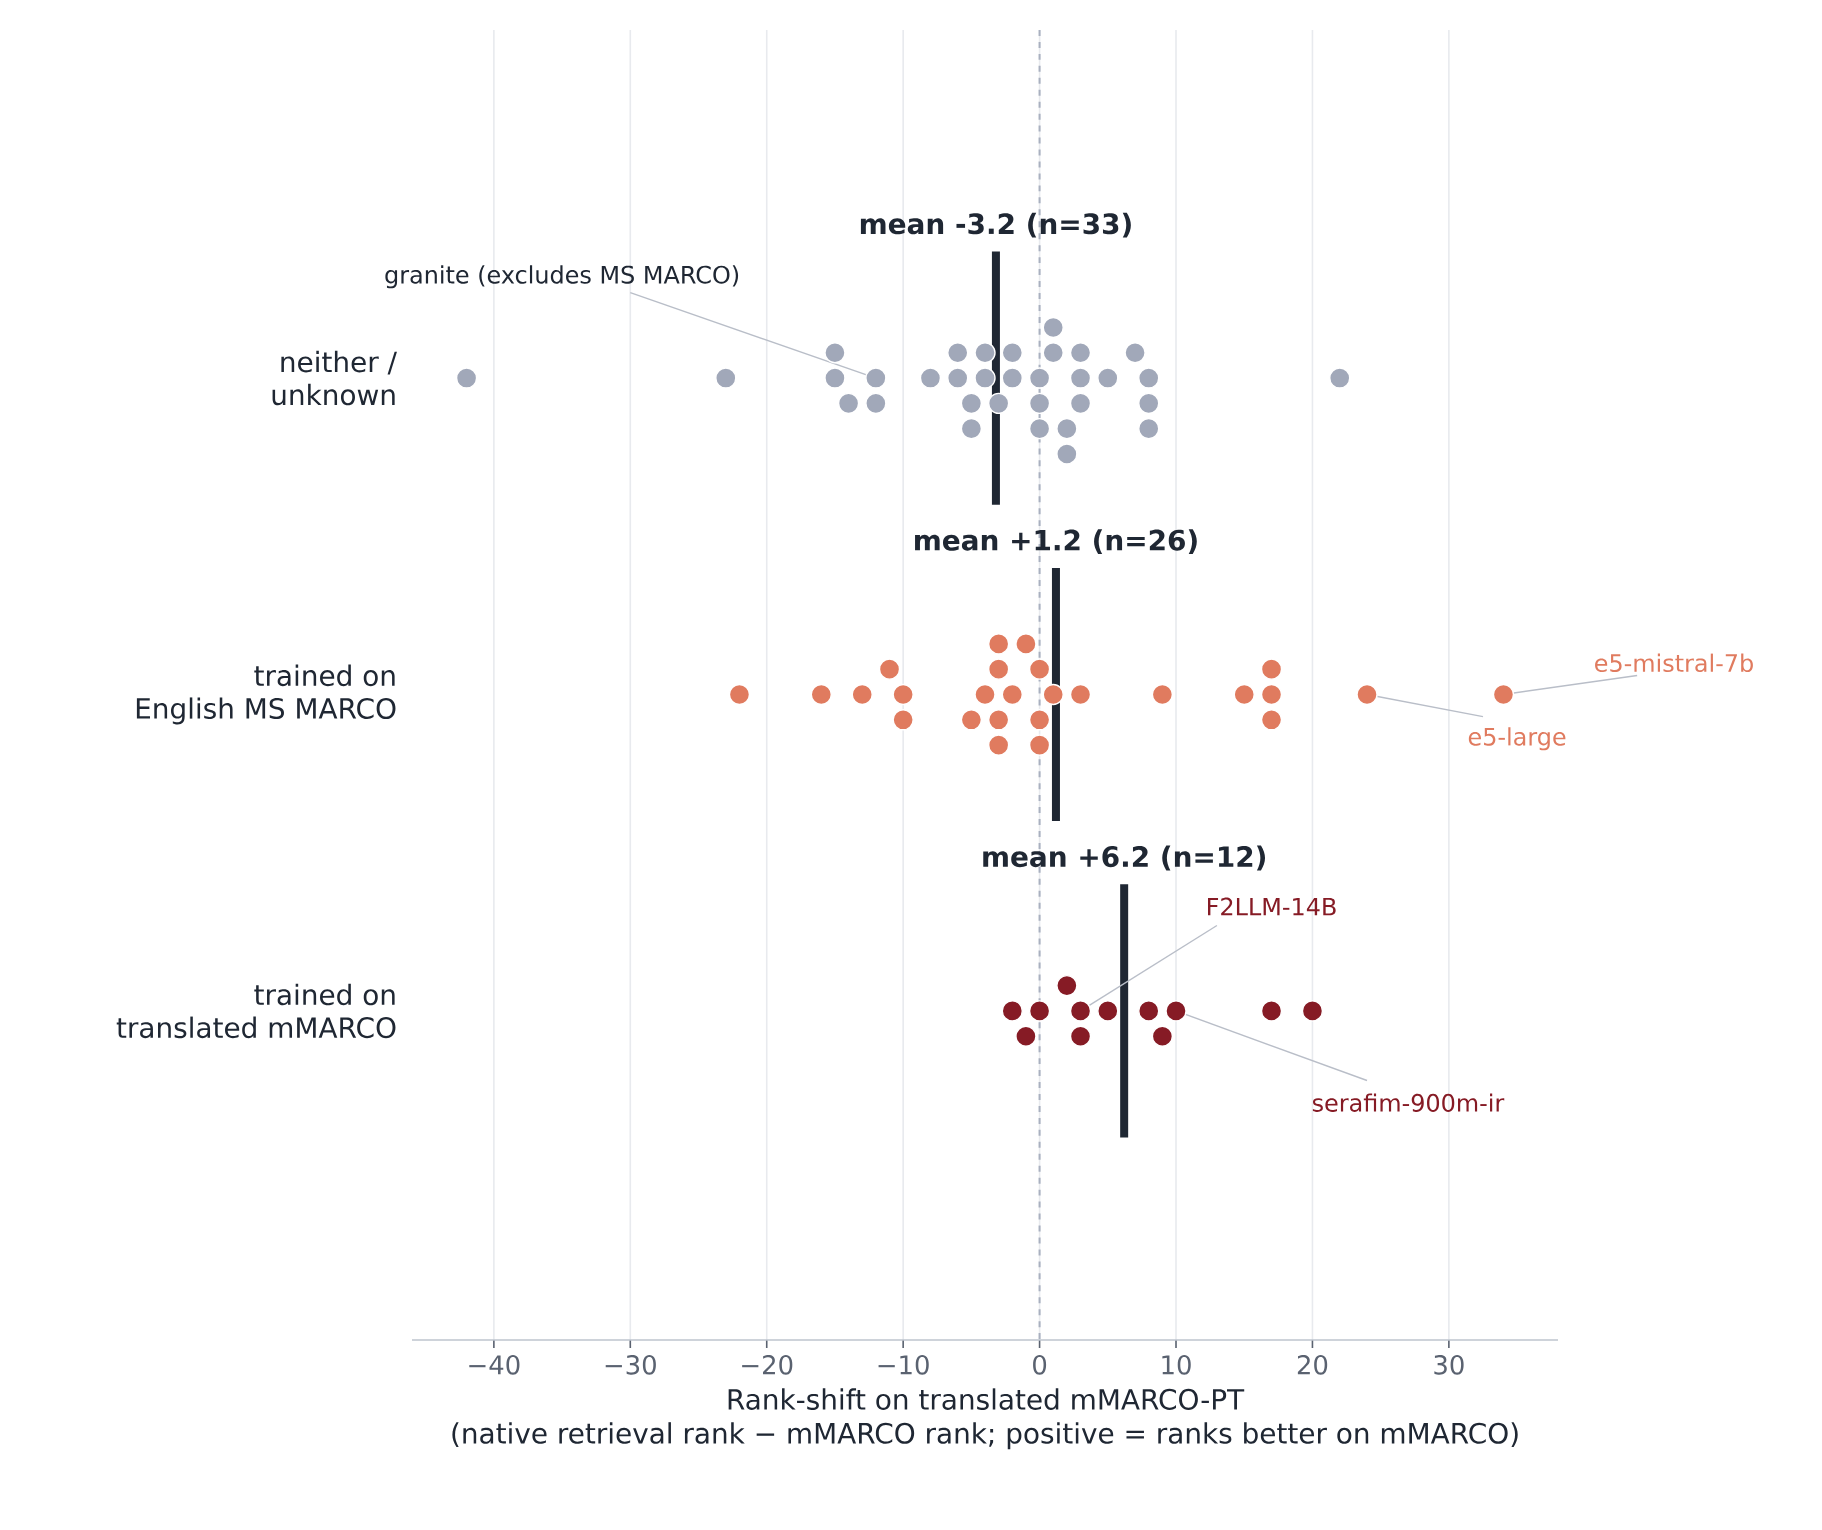  Describe the element at coordinates (334, 378) in the screenshot. I see `y-tick-label: neither / unknown` at that location.